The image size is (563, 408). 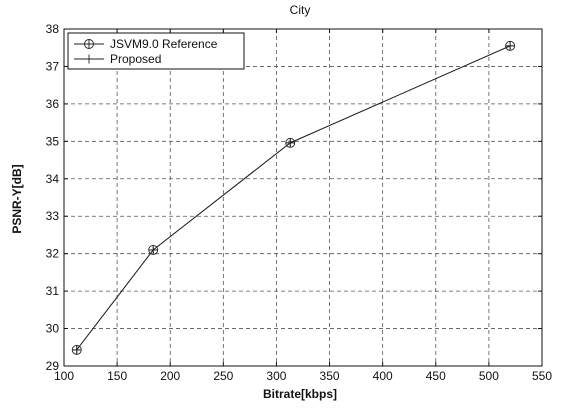 What do you see at coordinates (53, 291) in the screenshot?
I see `y-tick-label: 31` at bounding box center [53, 291].